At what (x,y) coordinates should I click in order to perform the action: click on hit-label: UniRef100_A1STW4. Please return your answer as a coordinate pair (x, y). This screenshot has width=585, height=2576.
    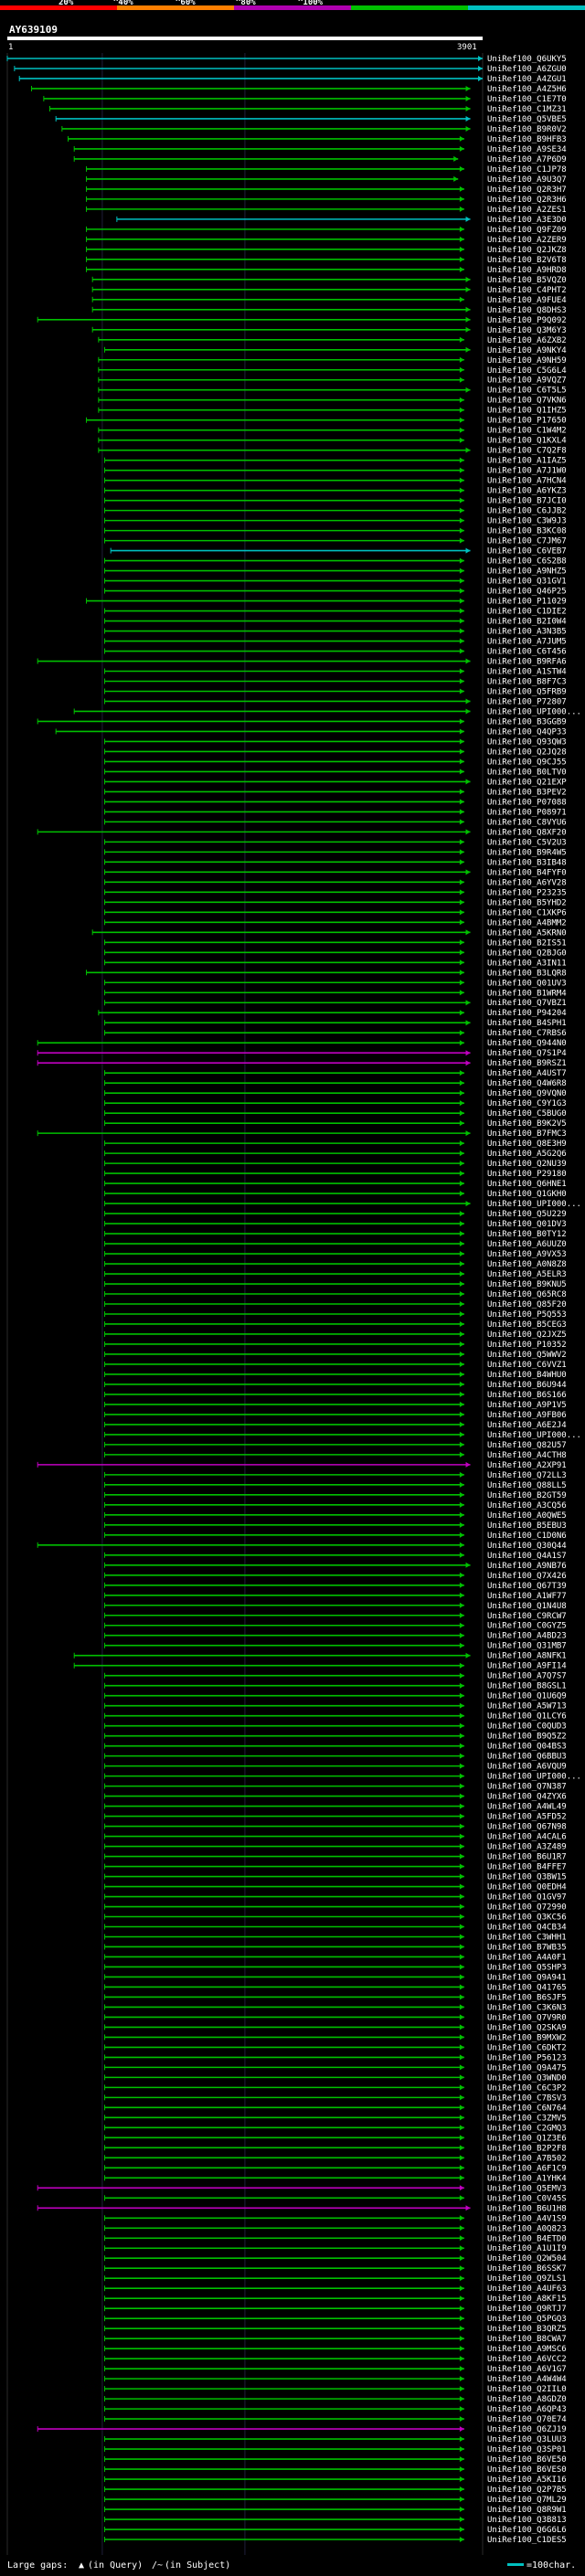
    Looking at the image, I should click on (527, 672).